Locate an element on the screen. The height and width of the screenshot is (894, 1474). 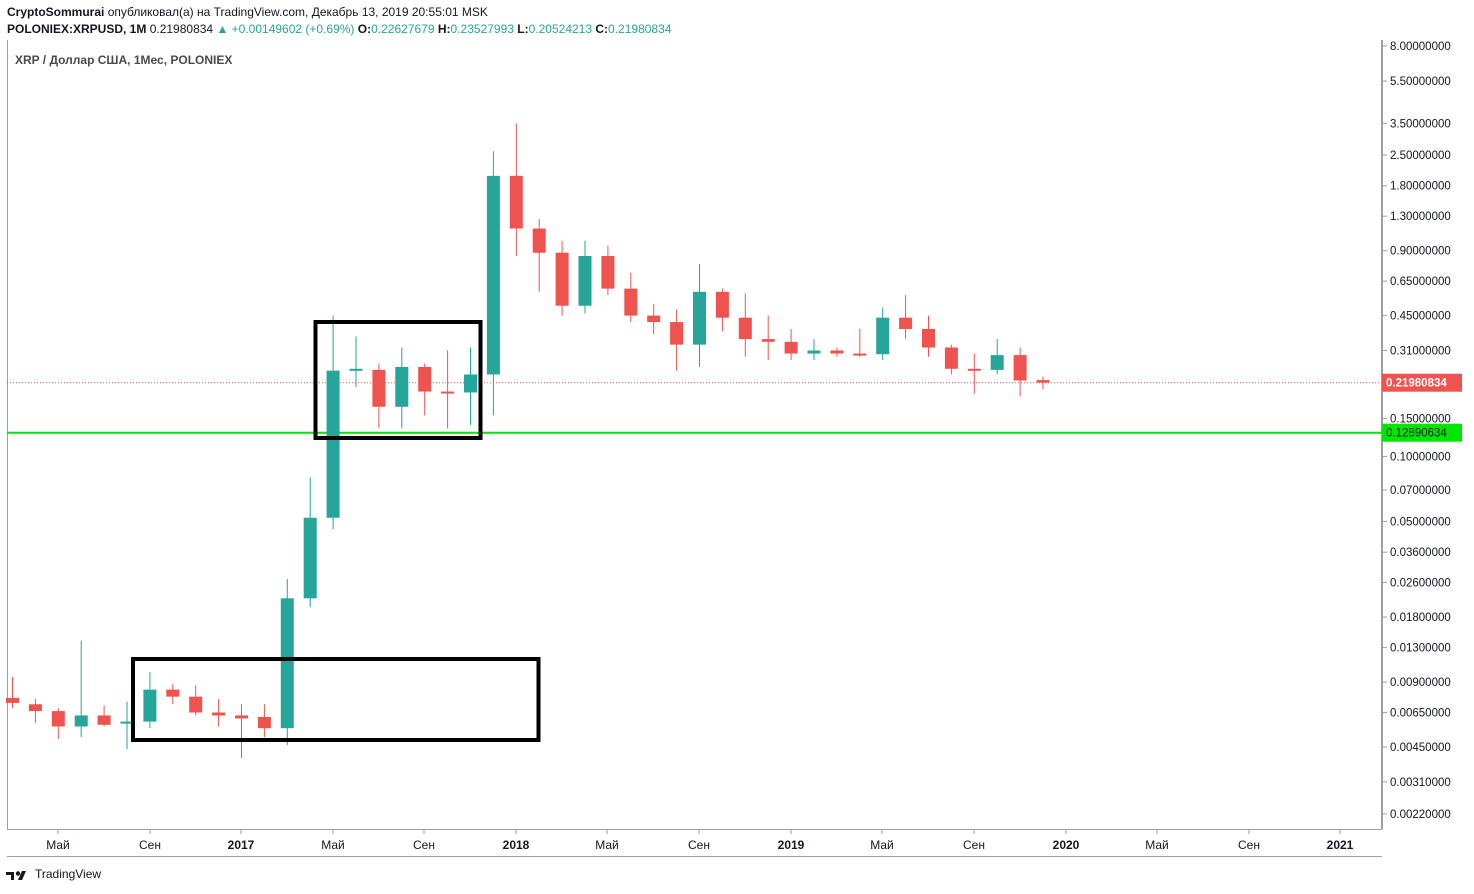
tradingview-logo-icon is located at coordinates (16, 875).